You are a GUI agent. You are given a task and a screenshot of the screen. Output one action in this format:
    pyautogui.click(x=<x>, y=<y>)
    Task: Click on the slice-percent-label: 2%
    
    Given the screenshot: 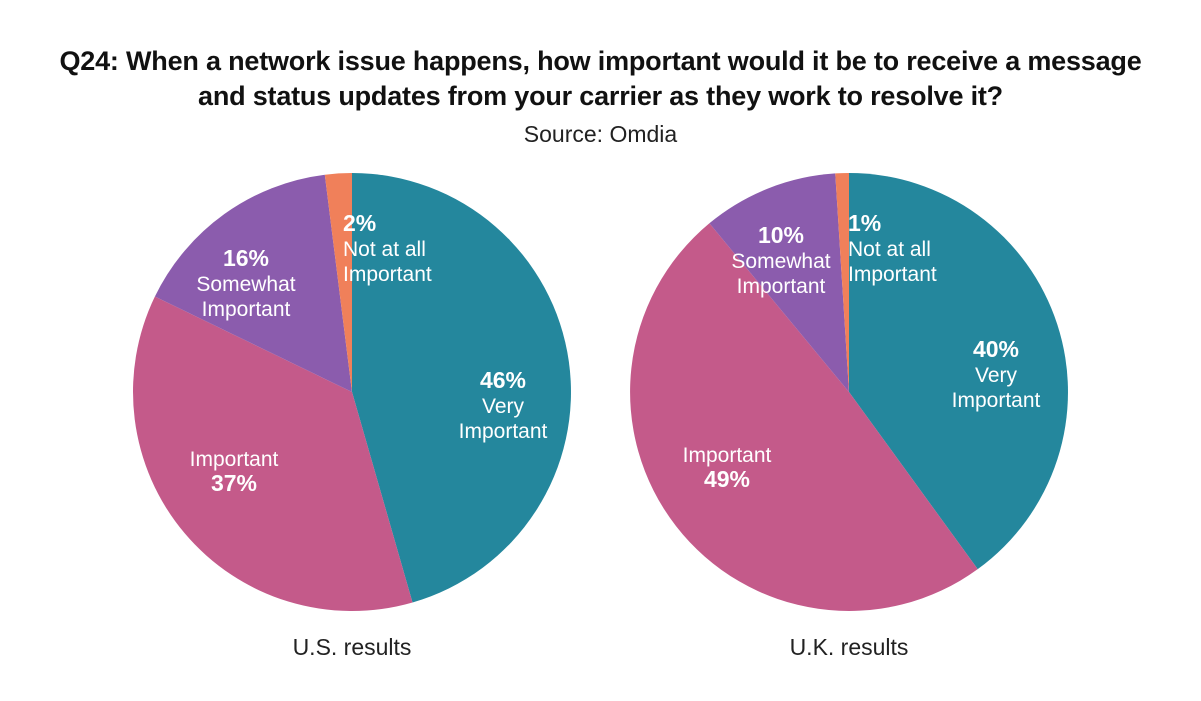 What is the action you would take?
    pyautogui.click(x=359, y=223)
    